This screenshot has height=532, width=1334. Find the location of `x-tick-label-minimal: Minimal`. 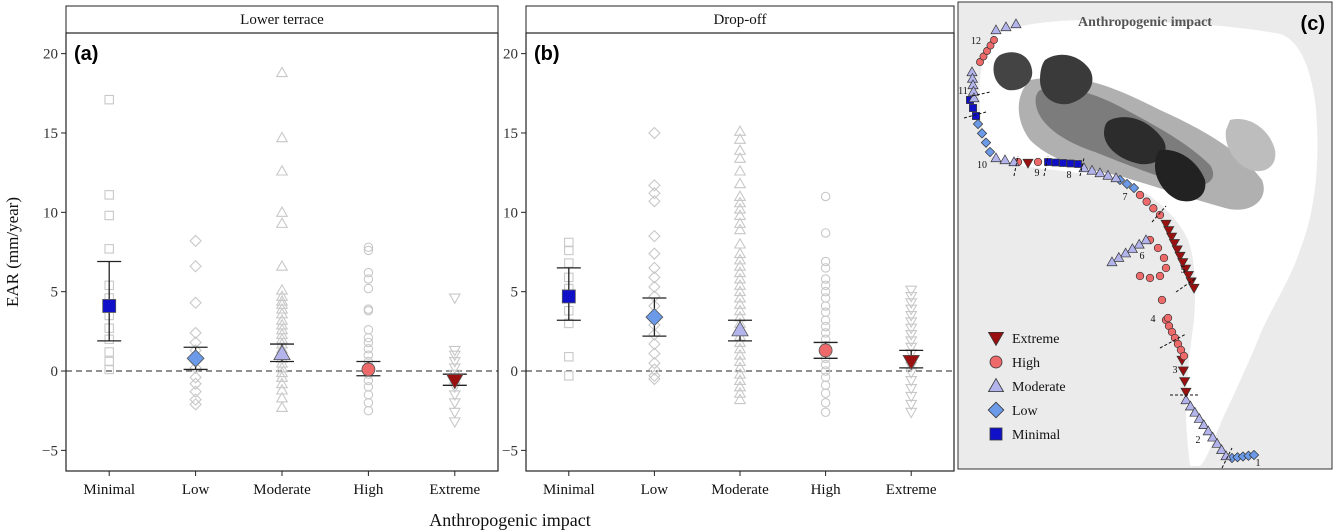

x-tick-label-minimal: Minimal is located at coordinates (569, 490).